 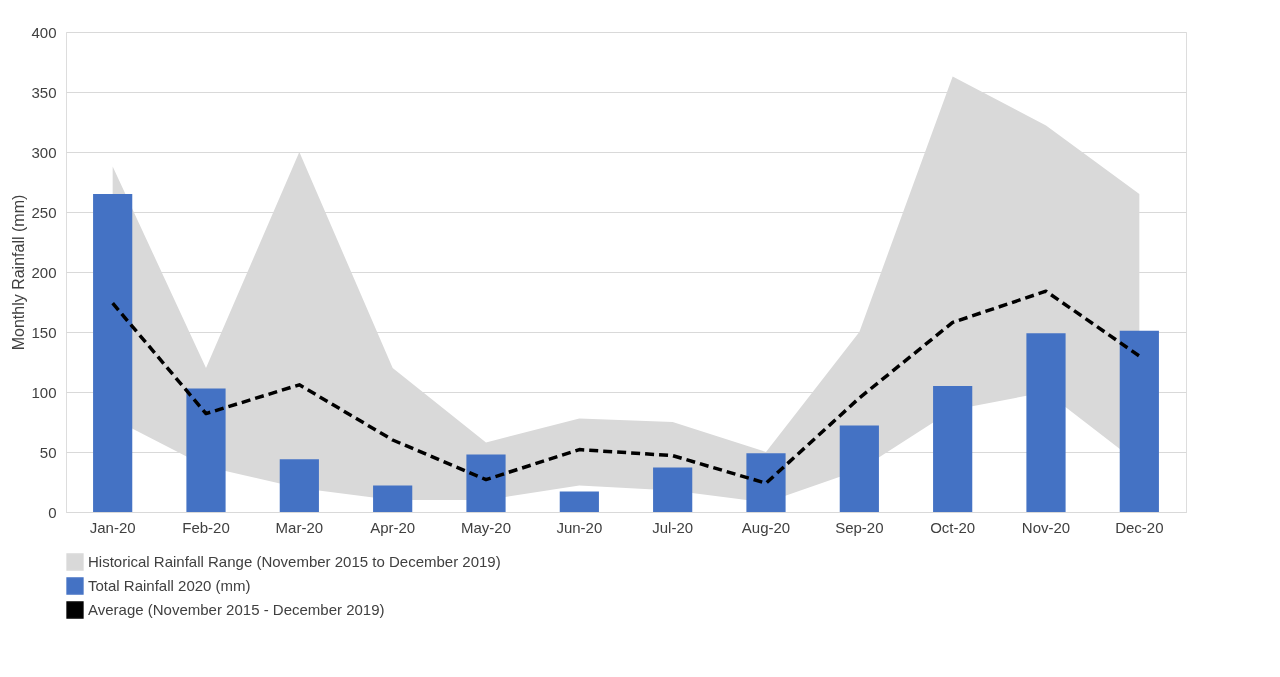 I want to click on x-tick-label: Jun-20, so click(x=579, y=527).